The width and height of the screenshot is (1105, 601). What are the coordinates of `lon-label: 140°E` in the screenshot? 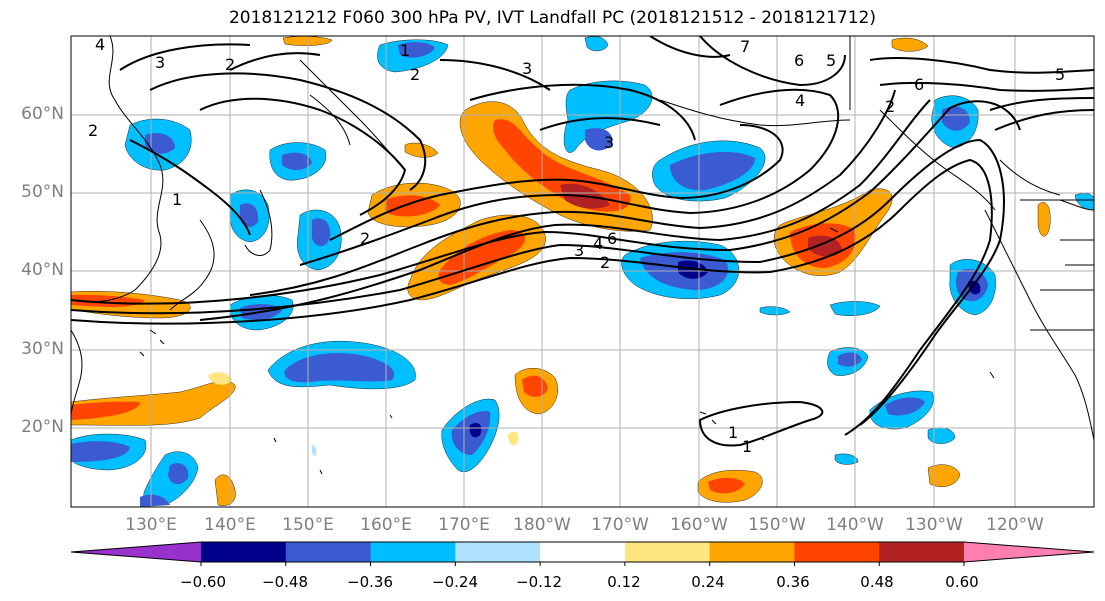 It's located at (230, 525).